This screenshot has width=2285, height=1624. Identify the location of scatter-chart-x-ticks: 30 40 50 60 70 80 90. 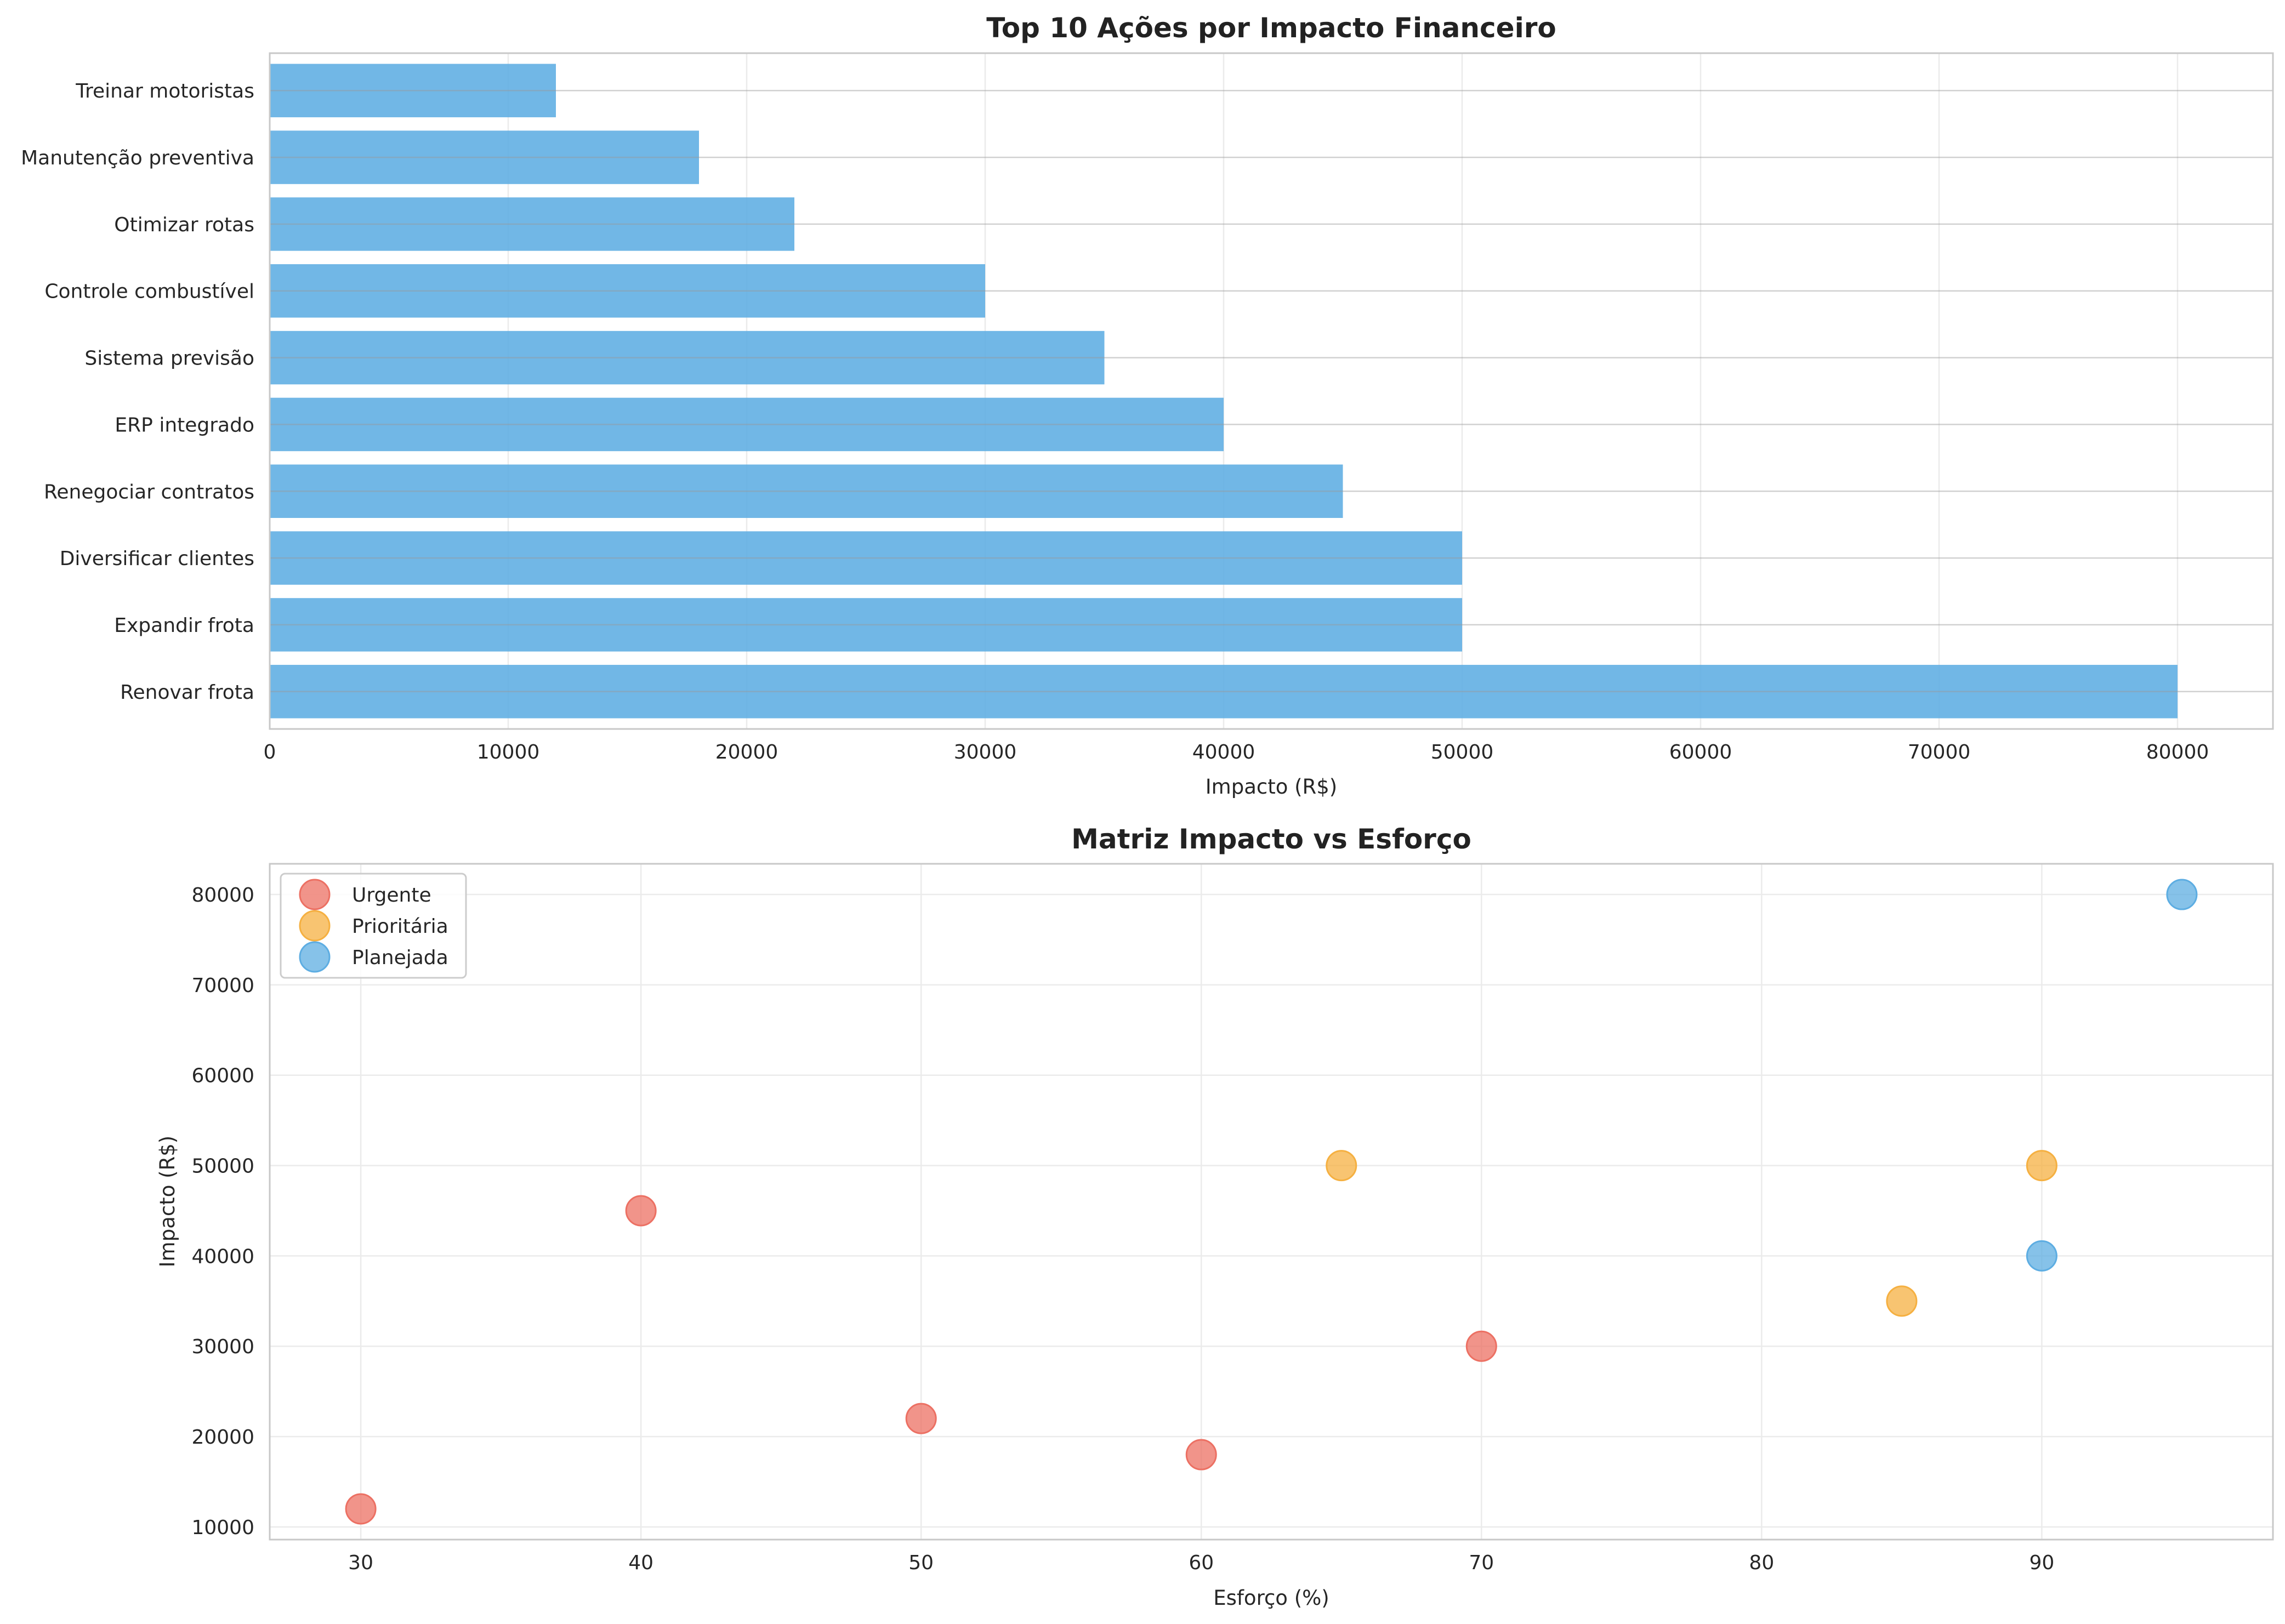
(1201, 1563).